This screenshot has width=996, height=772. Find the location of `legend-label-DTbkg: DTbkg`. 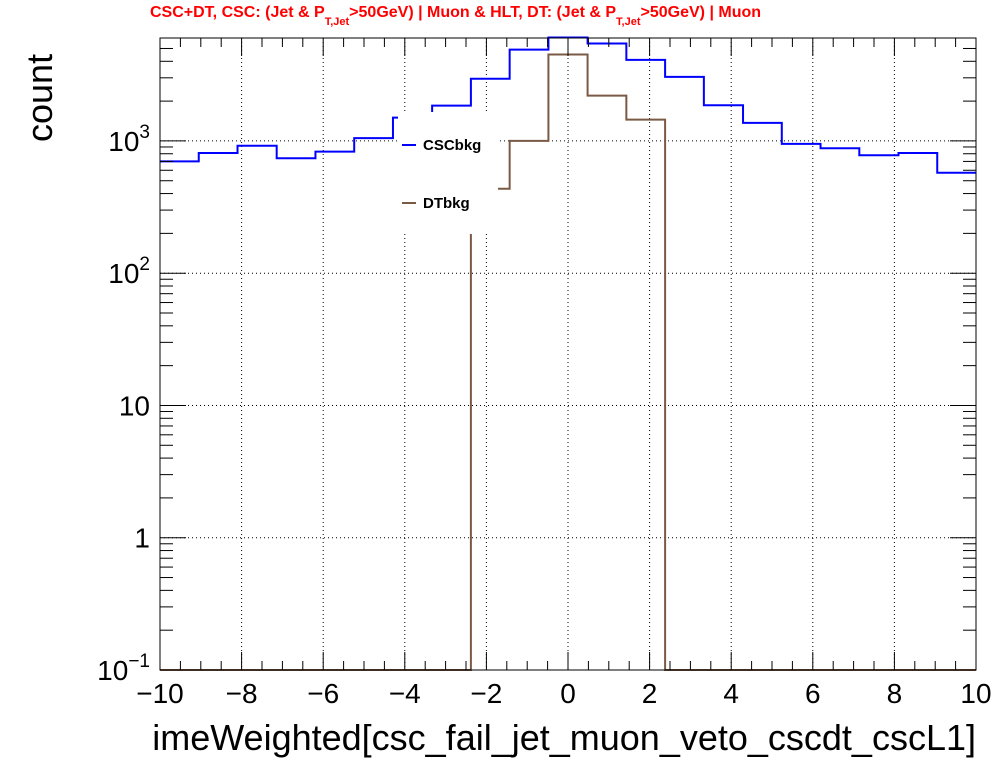

legend-label-DTbkg: DTbkg is located at coordinates (446, 203).